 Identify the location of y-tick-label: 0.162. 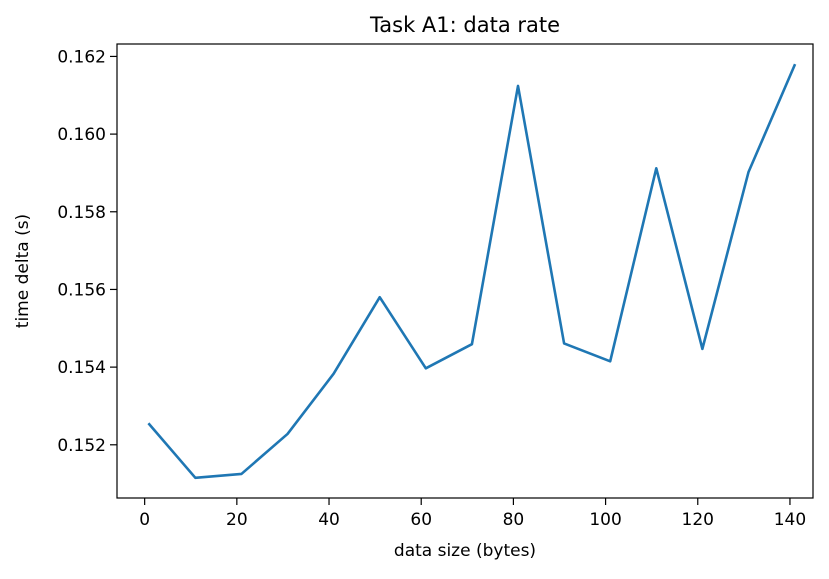
(81, 57).